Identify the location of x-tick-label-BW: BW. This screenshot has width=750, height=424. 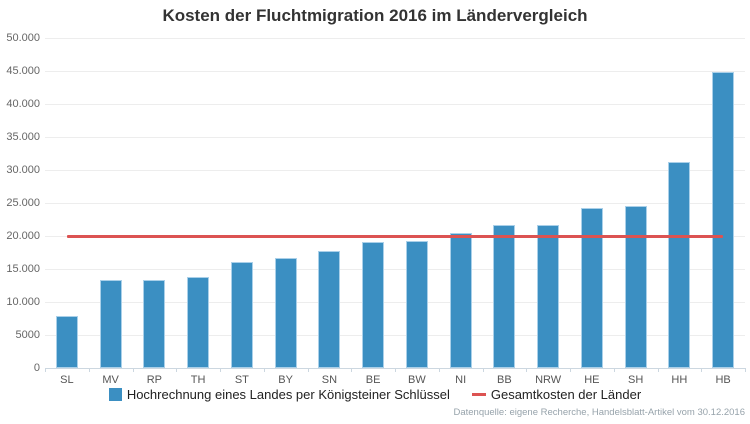
(417, 380).